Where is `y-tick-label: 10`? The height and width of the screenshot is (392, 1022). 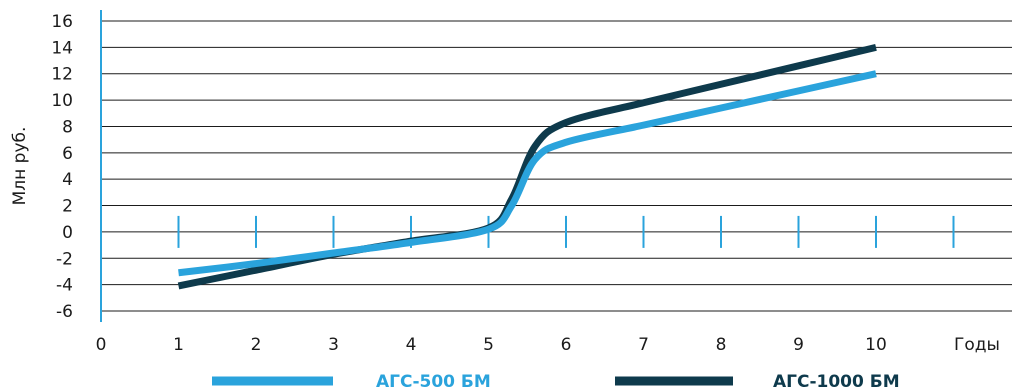 y-tick-label: 10 is located at coordinates (62, 101).